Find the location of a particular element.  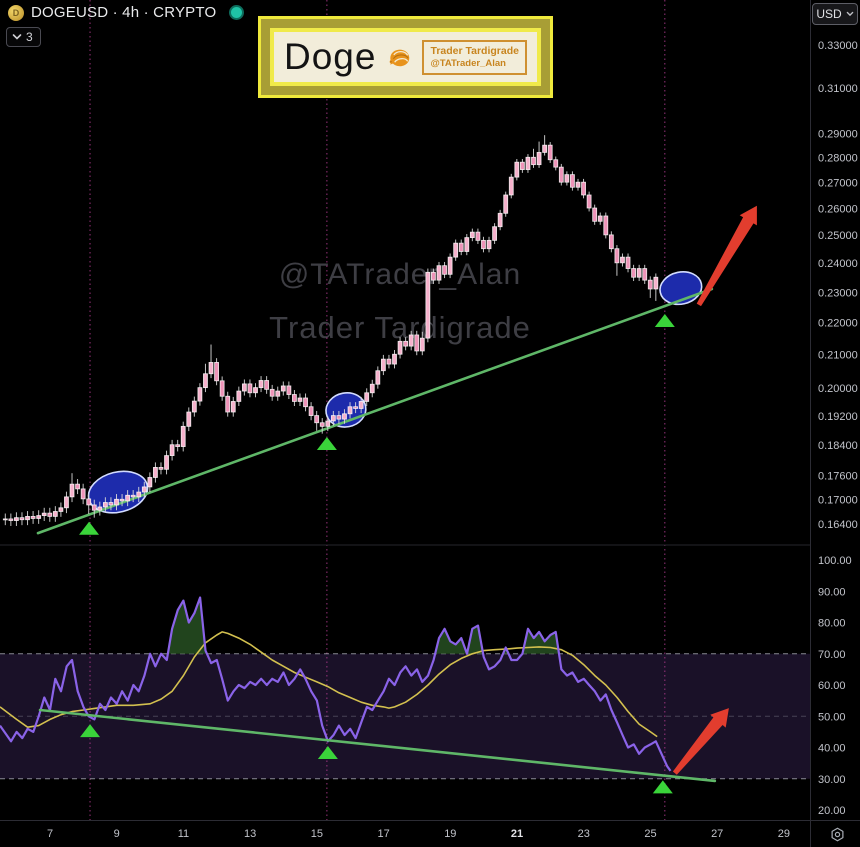

symbol-title: DOGEUSD · 4h · CRYPTO is located at coordinates (124, 12).